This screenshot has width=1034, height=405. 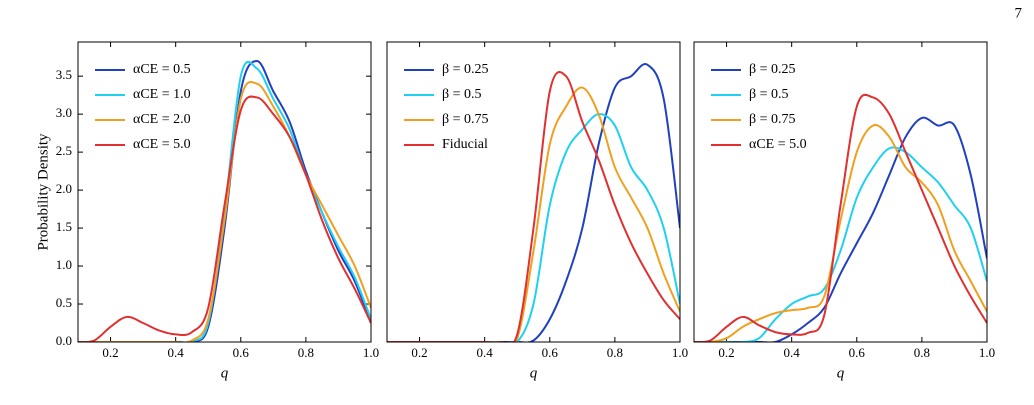 I want to click on y-tick-label: 3.5, so click(x=64, y=74).